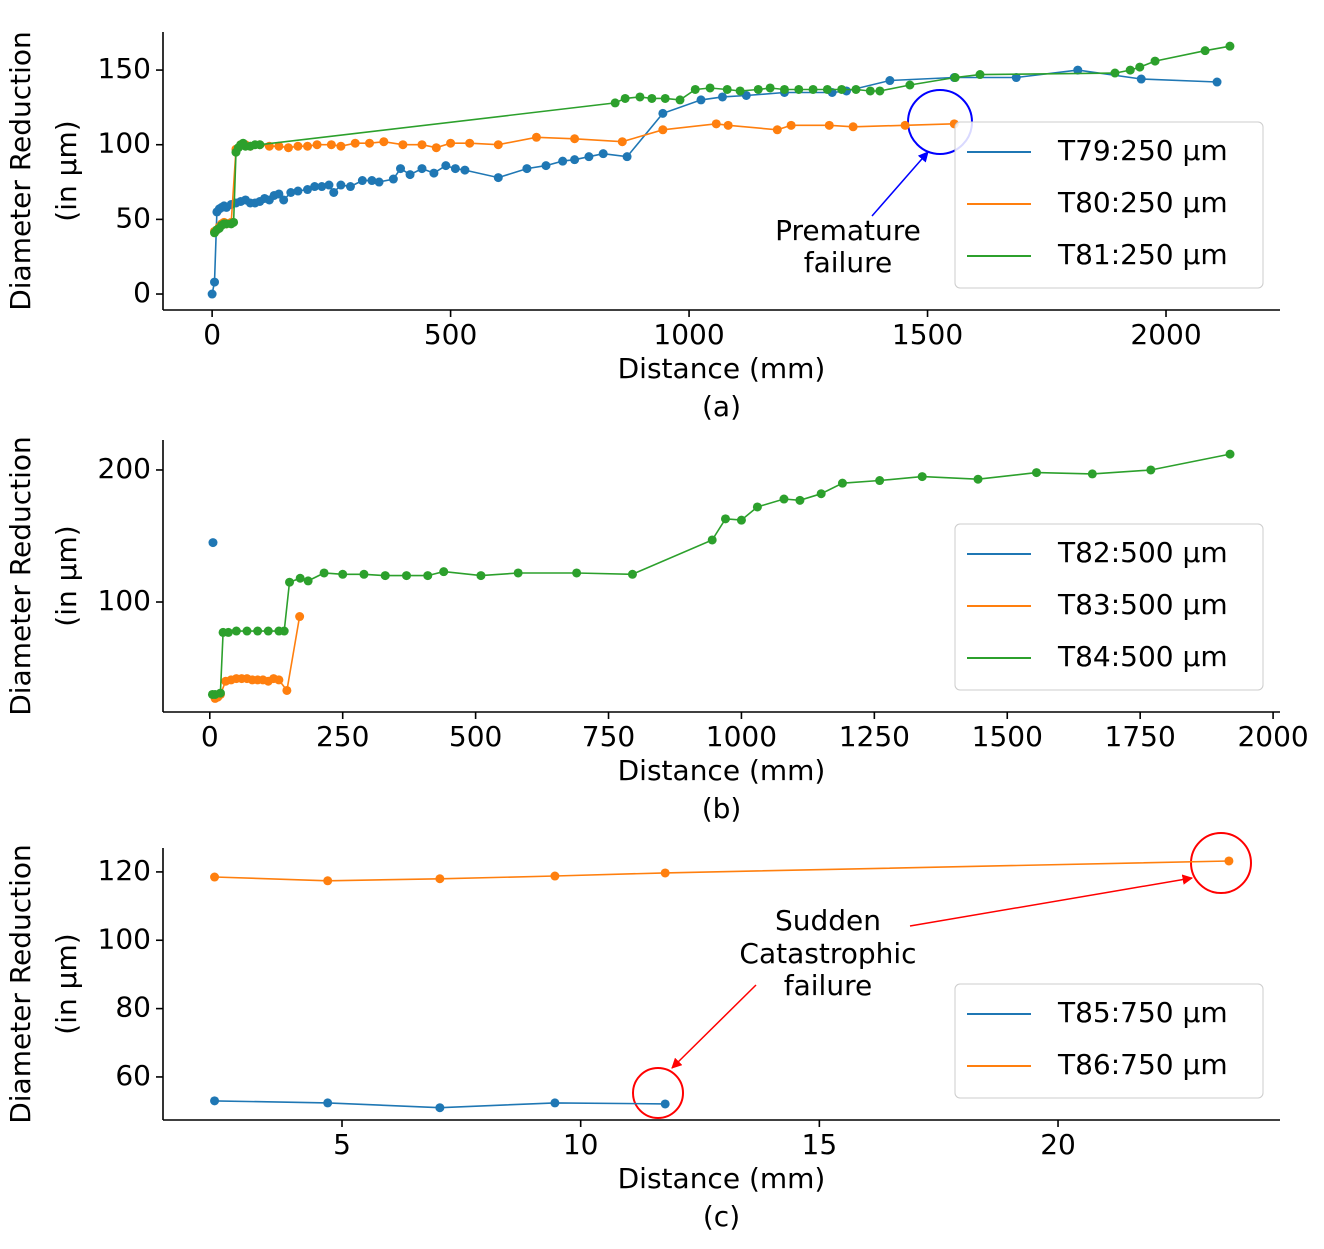  Describe the element at coordinates (133, 1007) in the screenshot. I see `y-tick-label: 80` at that location.